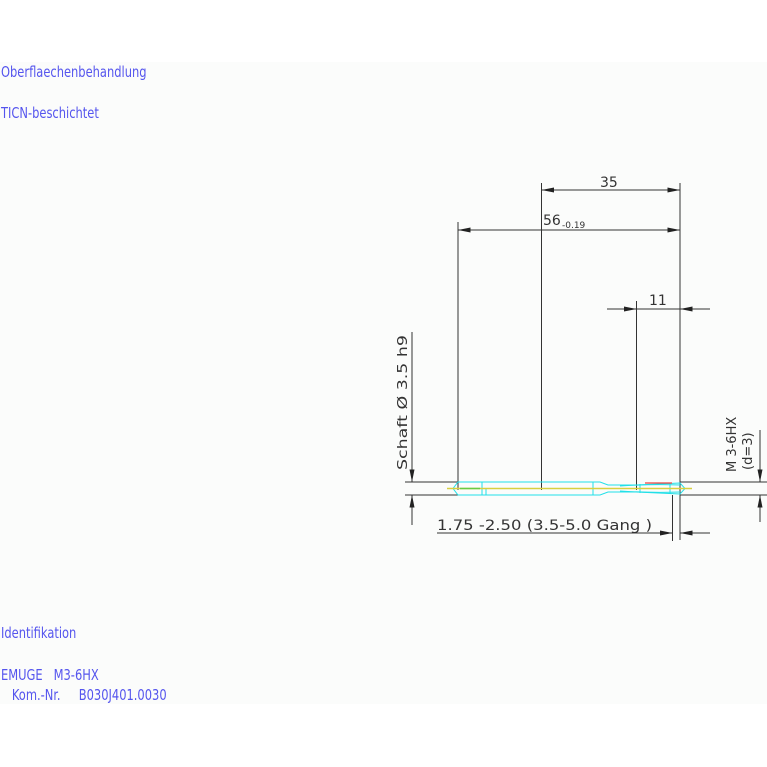  What do you see at coordinates (84, 695) in the screenshot?
I see `identification-number: Kom.-Nr. B030J401.0030` at bounding box center [84, 695].